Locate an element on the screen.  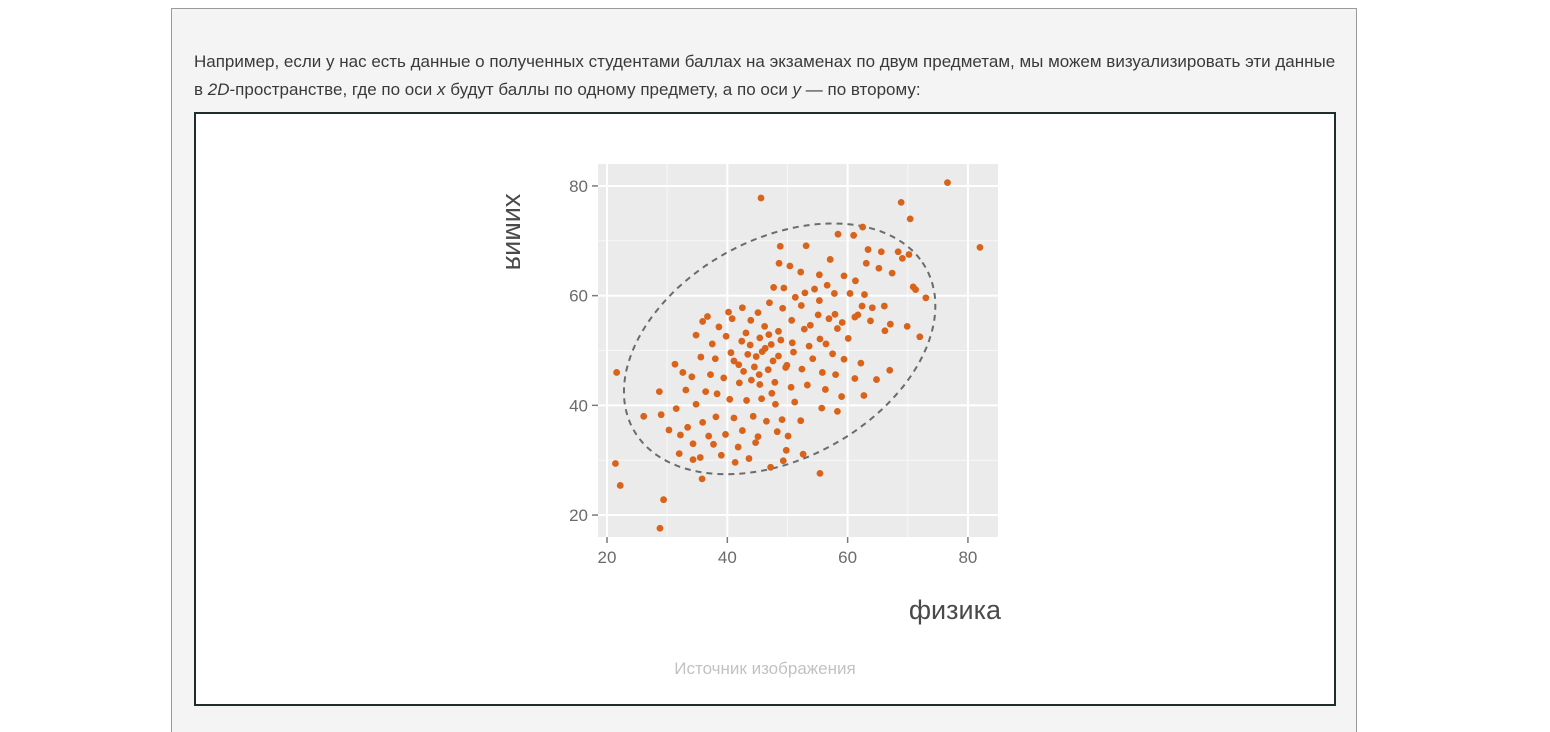
paragraph-text: — по второму: is located at coordinates (861, 89).